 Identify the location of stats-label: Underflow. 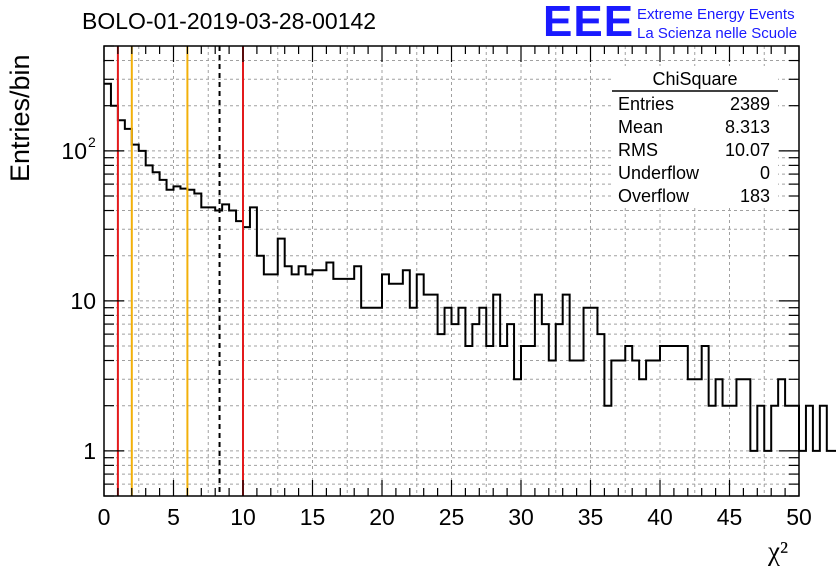
(659, 173).